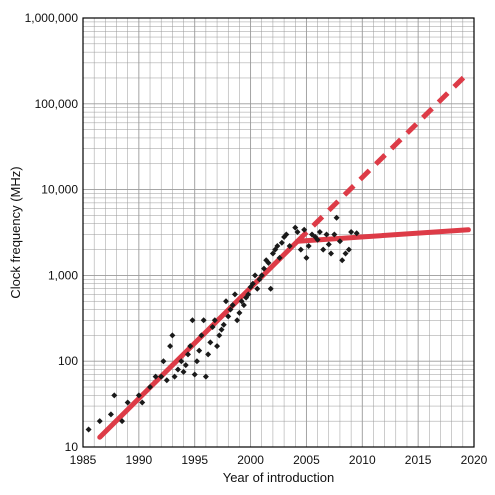 Image resolution: width=495 pixels, height=495 pixels. I want to click on x-axis-label: Year of introduction, so click(279, 477).